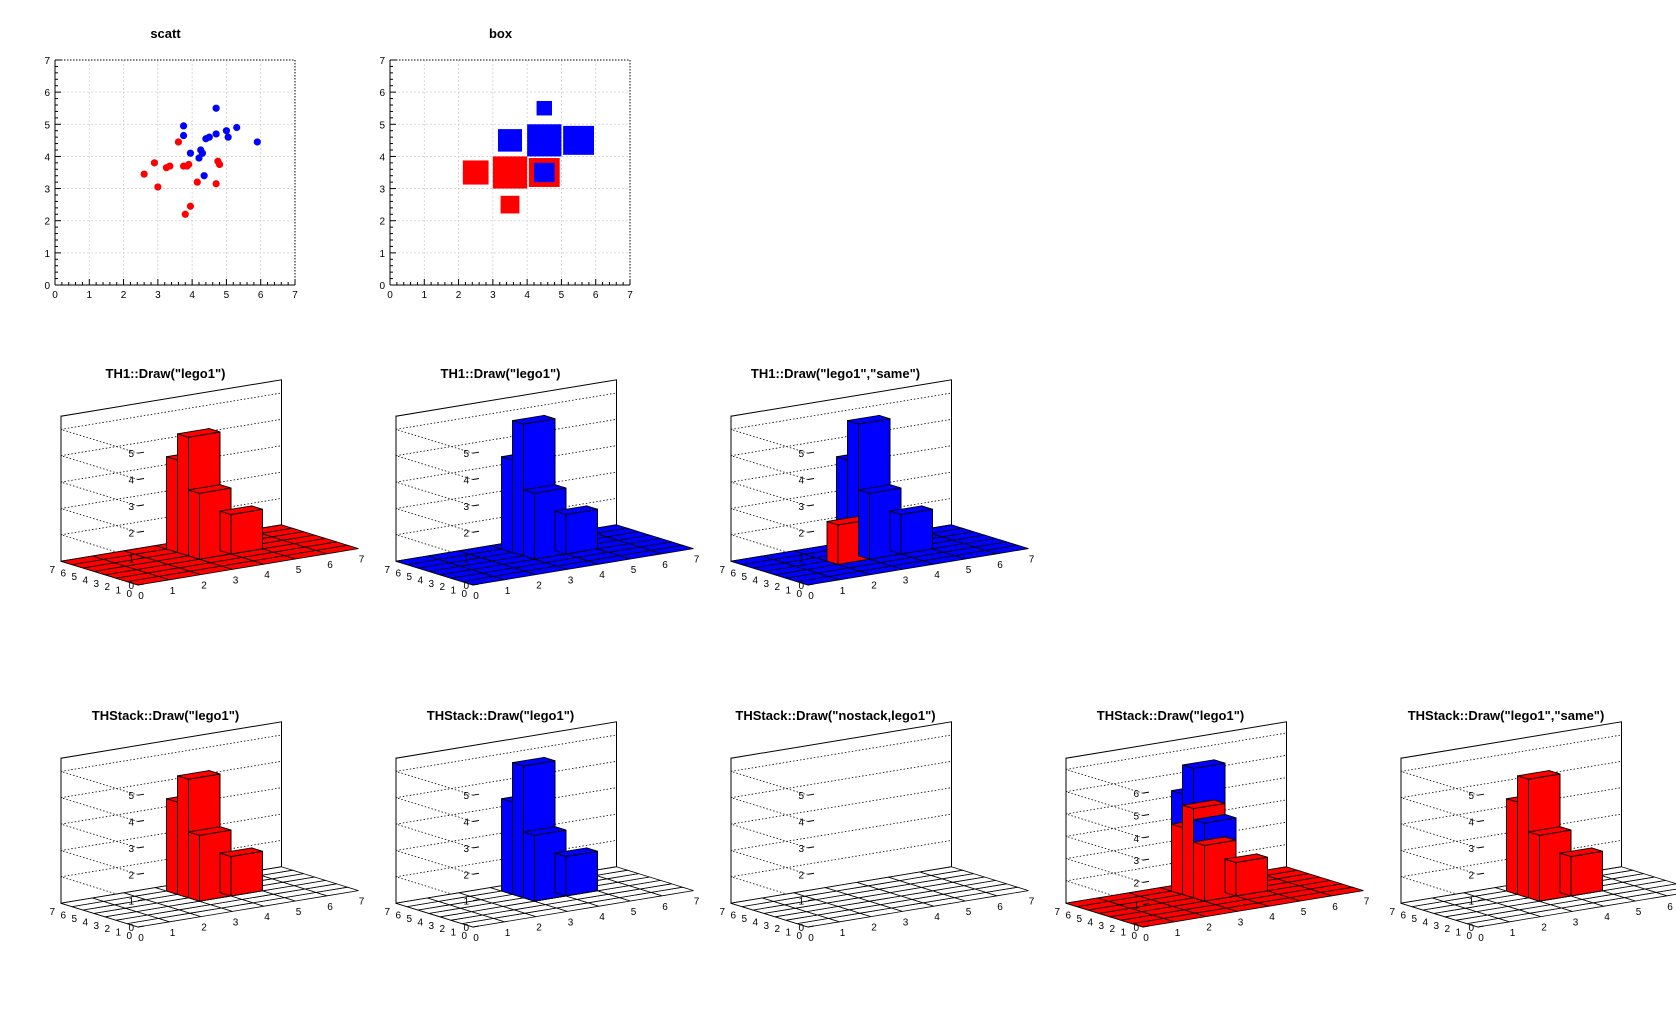  I want to click on lego-y-tick-label: 3, so click(96, 584).